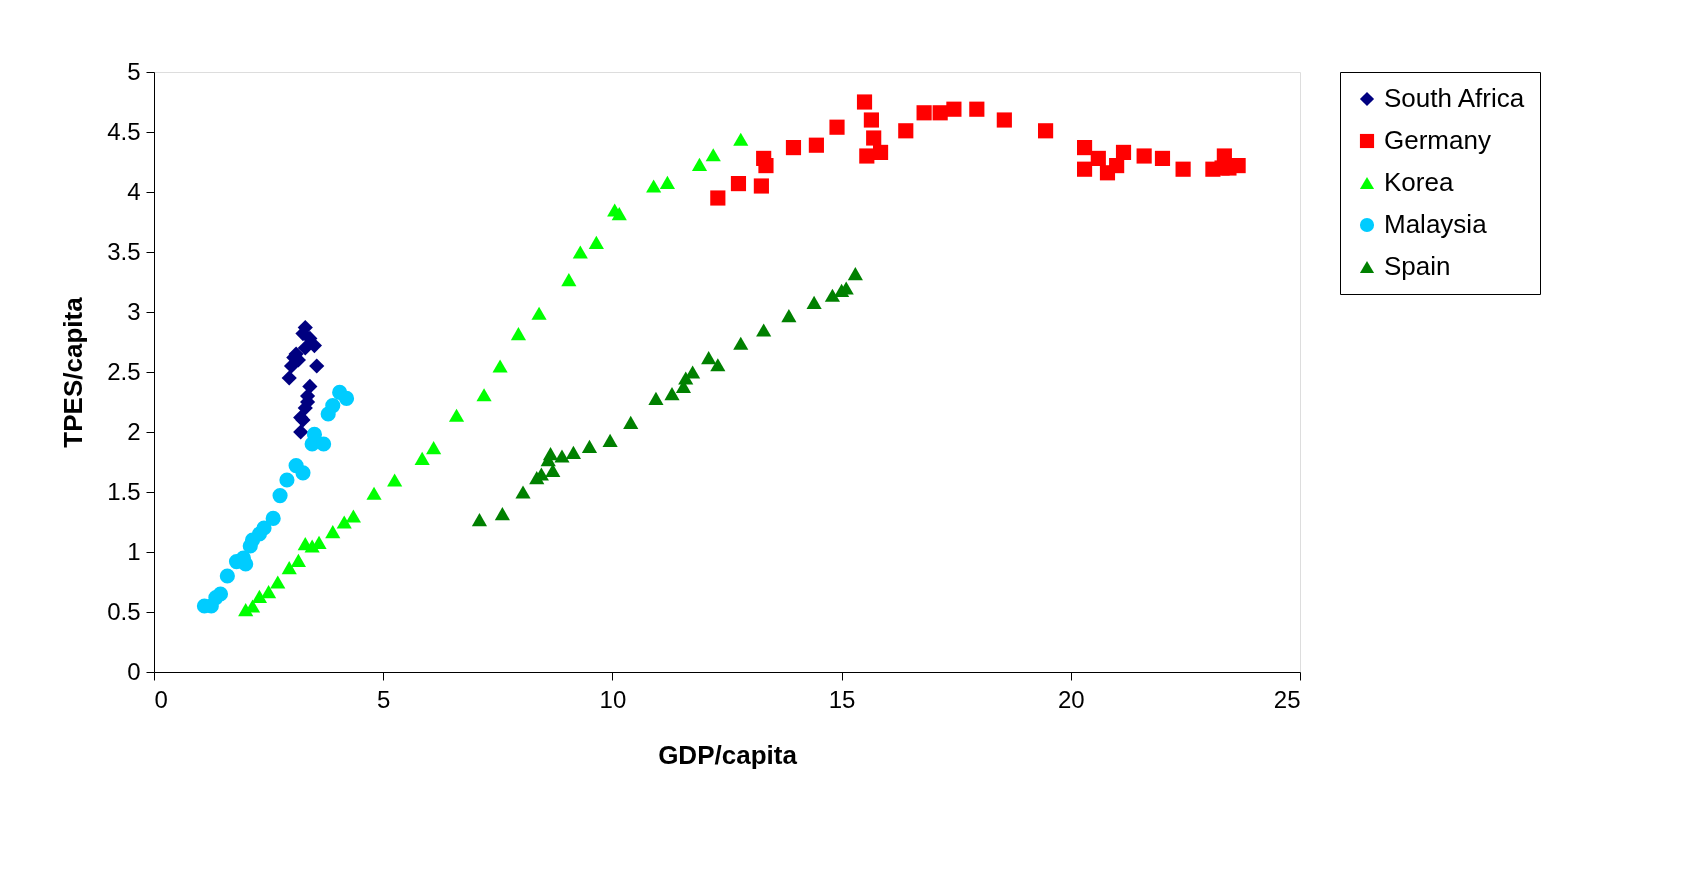  Describe the element at coordinates (134, 671) in the screenshot. I see `y-tick-label: 0` at that location.